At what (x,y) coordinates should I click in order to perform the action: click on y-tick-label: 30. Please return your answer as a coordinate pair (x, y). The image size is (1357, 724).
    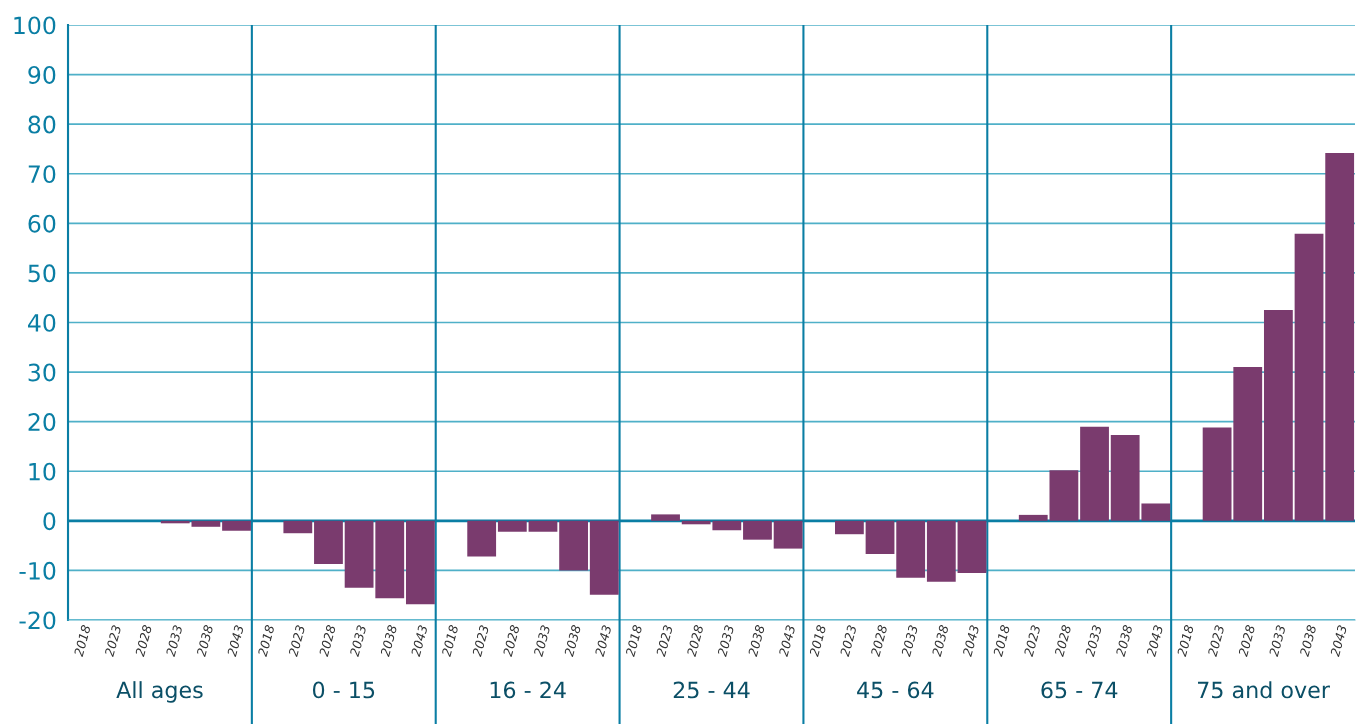
    Looking at the image, I should click on (42, 372).